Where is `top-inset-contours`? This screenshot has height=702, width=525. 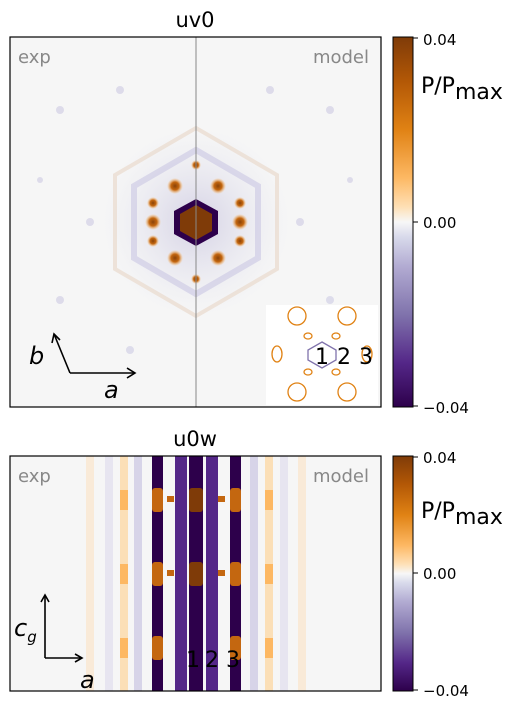
top-inset-contours is located at coordinates (322, 354).